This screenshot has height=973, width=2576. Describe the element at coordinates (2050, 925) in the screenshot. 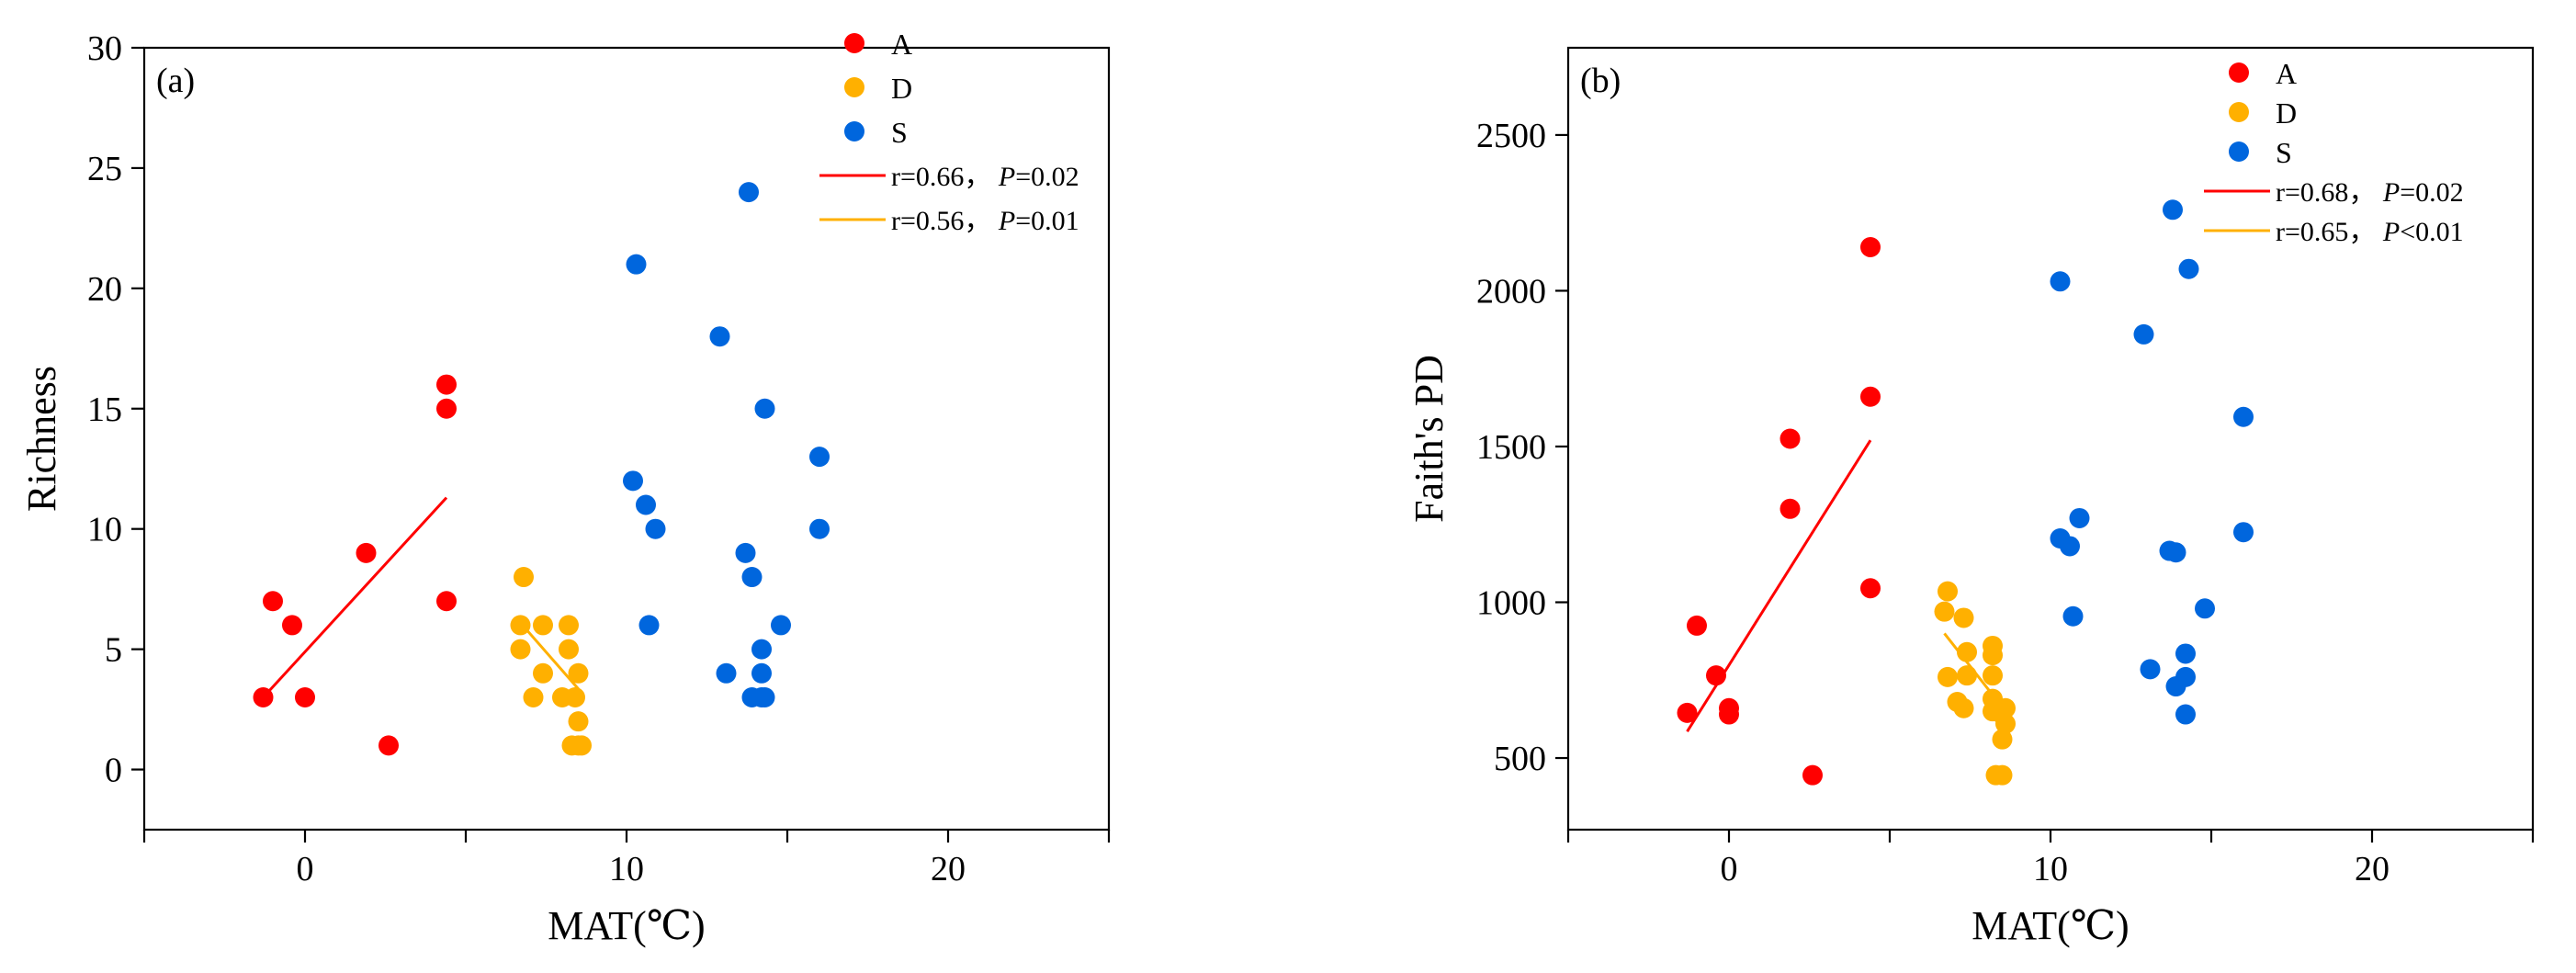

I see `x-axis-label-b: MAT(℃)` at that location.